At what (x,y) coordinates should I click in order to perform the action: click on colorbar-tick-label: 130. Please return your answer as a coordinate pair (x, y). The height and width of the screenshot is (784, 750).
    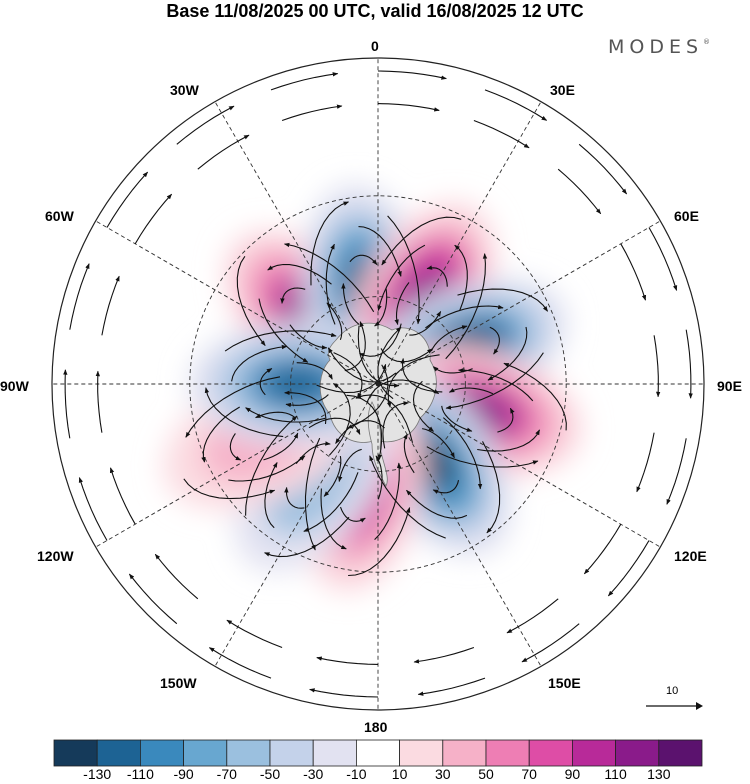
    Looking at the image, I should click on (659, 774).